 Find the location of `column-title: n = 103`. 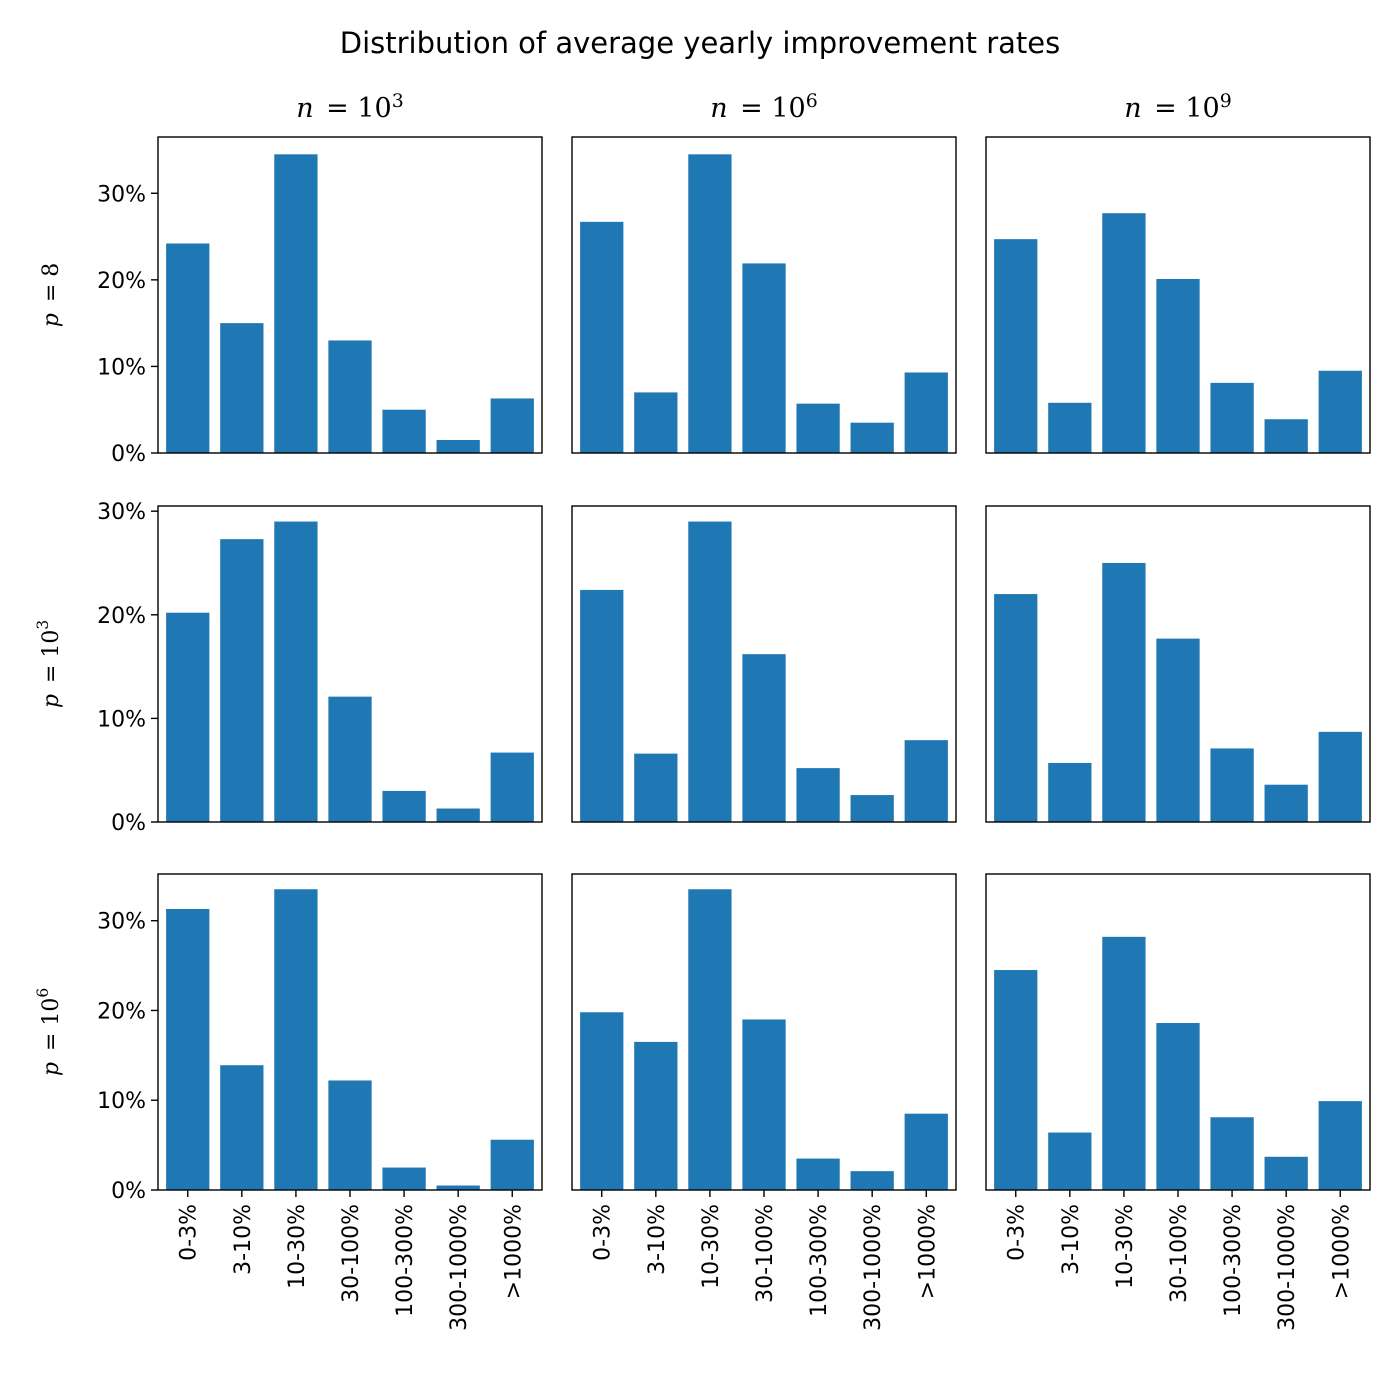

column-title: n = 103 is located at coordinates (350, 107).